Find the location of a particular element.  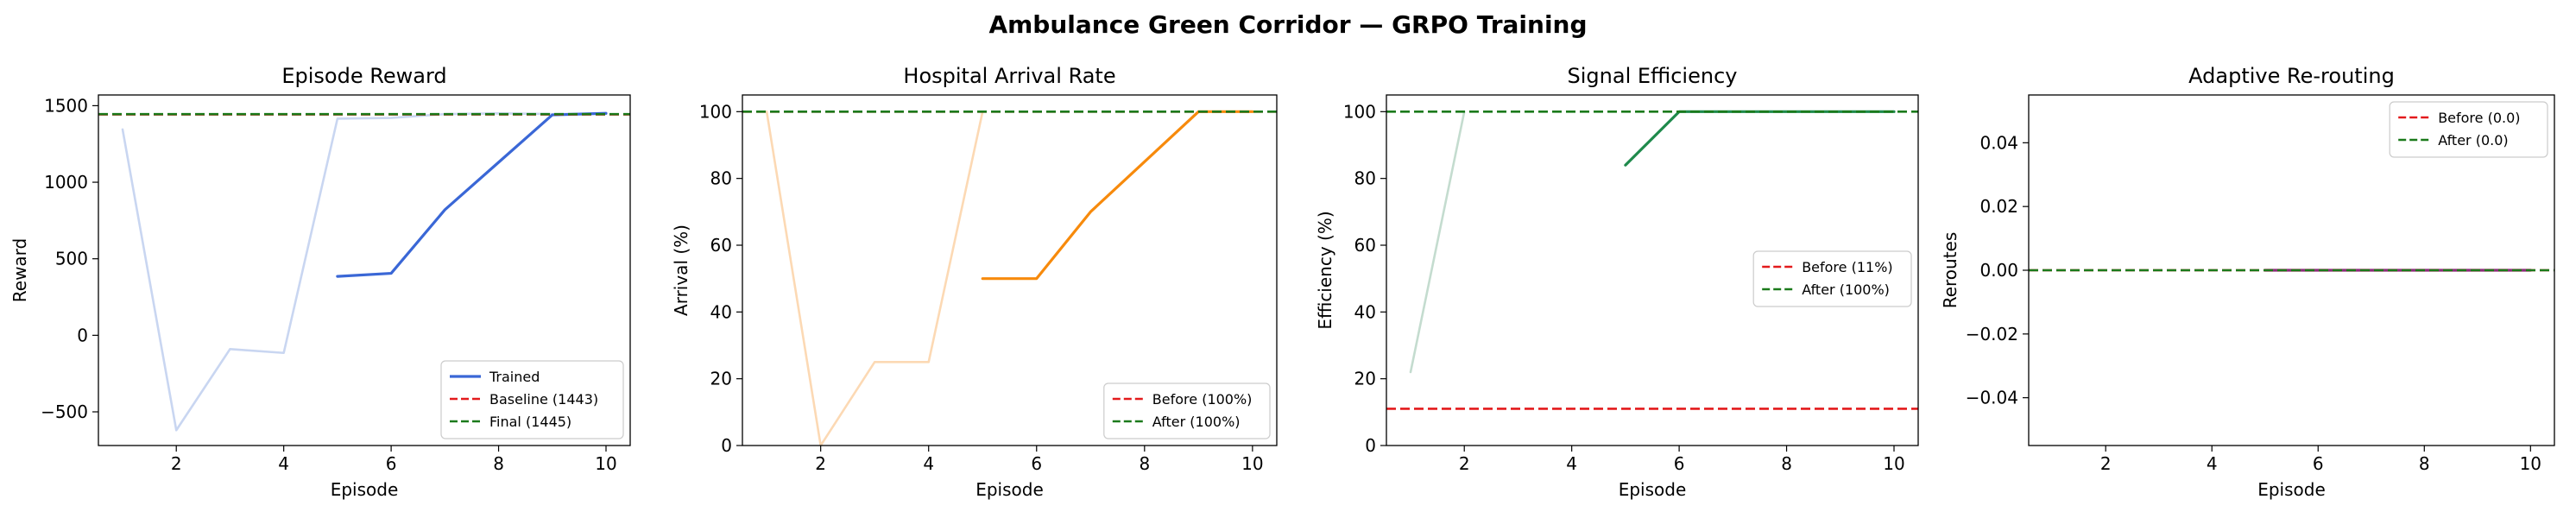

y-tick-label: −0.02 is located at coordinates (1992, 334).